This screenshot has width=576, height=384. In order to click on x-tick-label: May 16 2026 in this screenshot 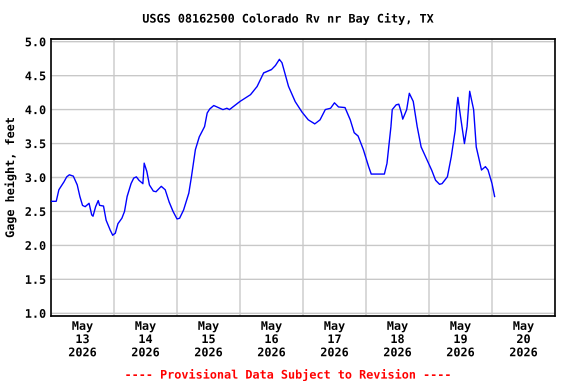, I will do `click(272, 338)`.